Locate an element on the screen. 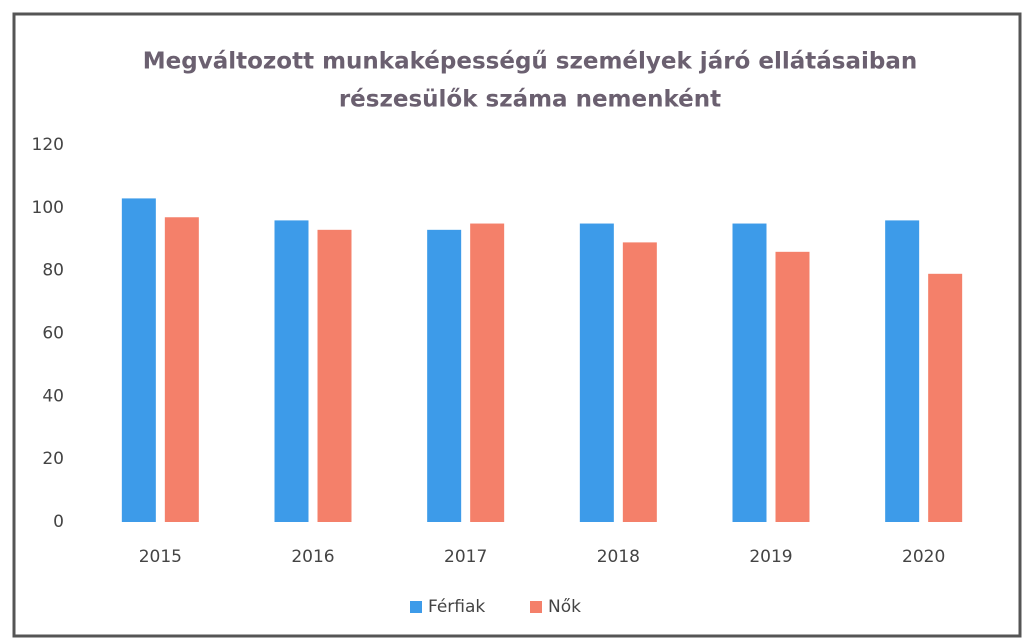  y-tick-label: 0 is located at coordinates (58, 522).